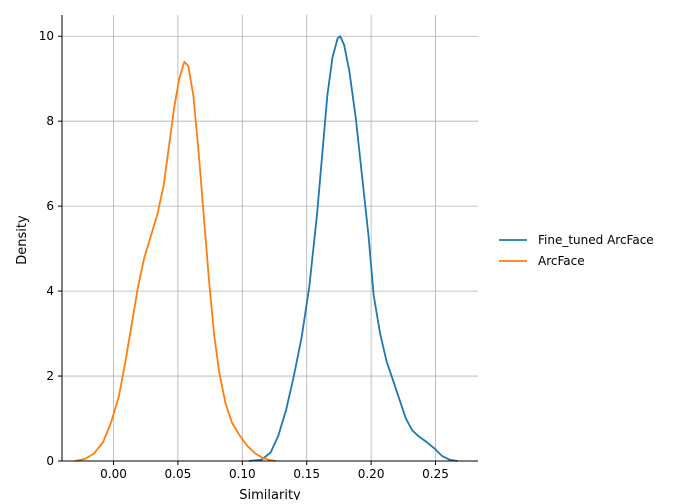 This screenshot has height=504, width=684. I want to click on y-axis-label: Density, so click(22, 240).